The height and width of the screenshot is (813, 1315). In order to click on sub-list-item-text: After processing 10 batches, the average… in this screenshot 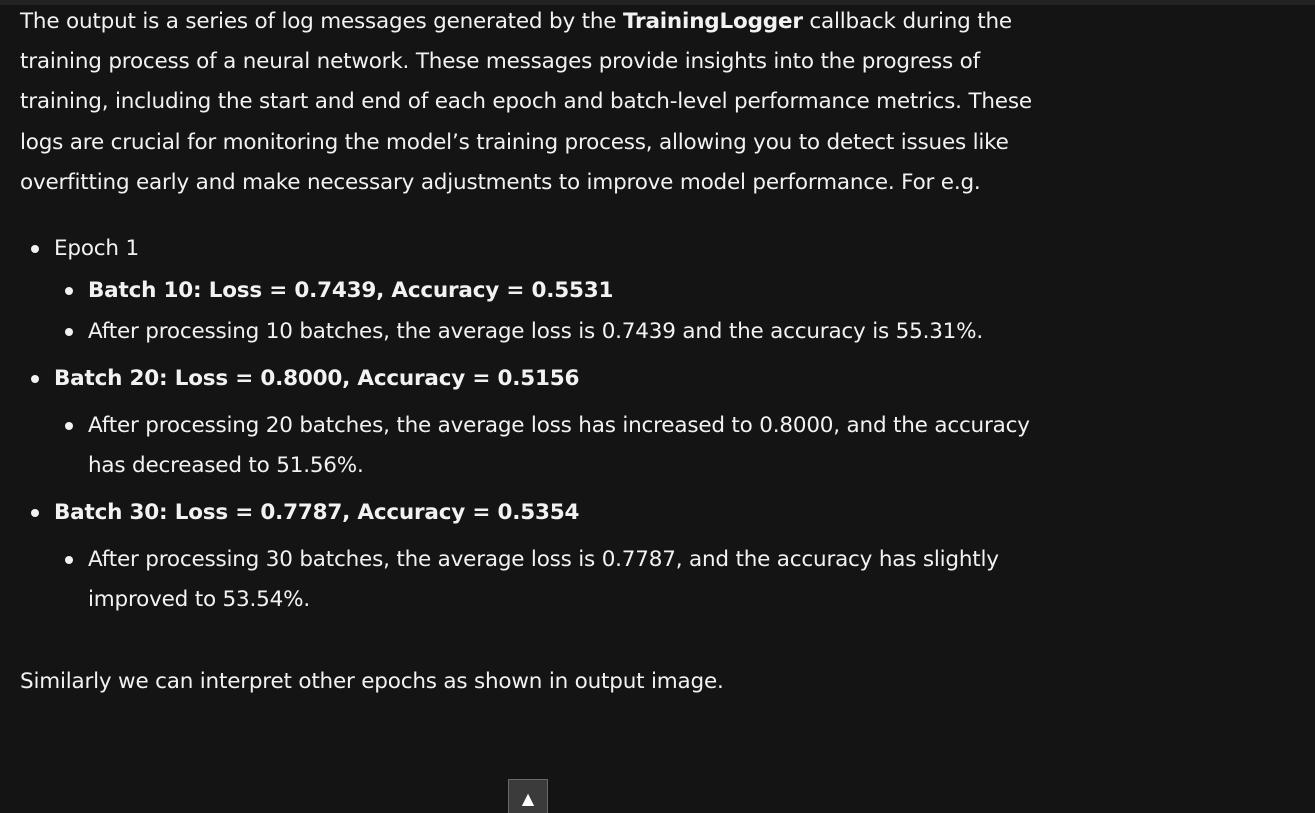, I will do `click(536, 332)`.